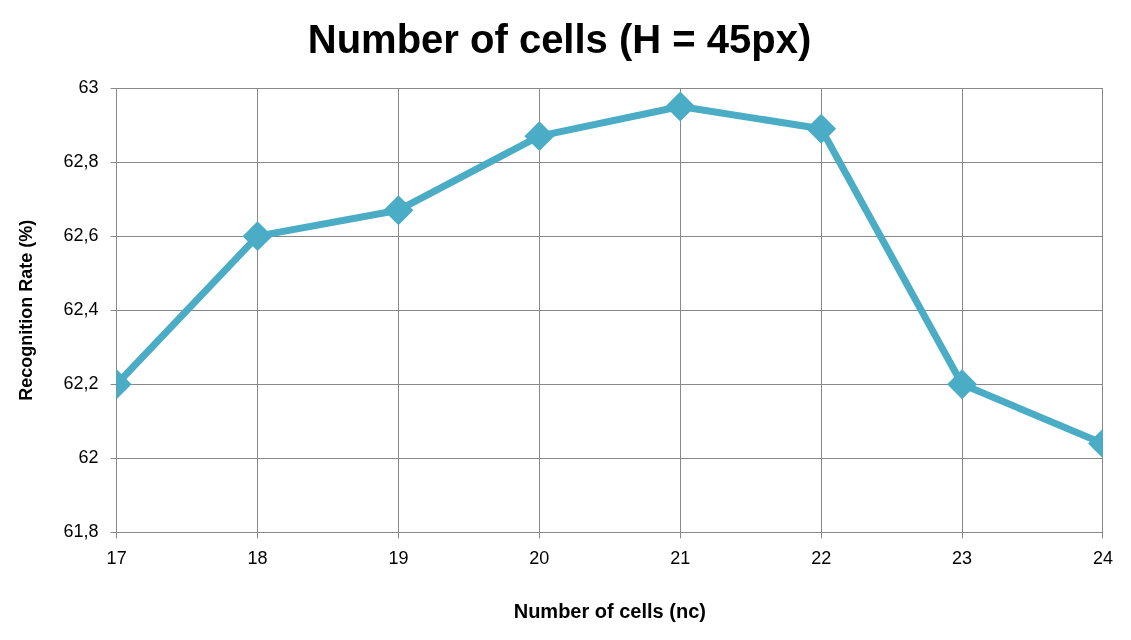 The width and height of the screenshot is (1131, 640). What do you see at coordinates (257, 558) in the screenshot?
I see `x-tick-label: 18` at bounding box center [257, 558].